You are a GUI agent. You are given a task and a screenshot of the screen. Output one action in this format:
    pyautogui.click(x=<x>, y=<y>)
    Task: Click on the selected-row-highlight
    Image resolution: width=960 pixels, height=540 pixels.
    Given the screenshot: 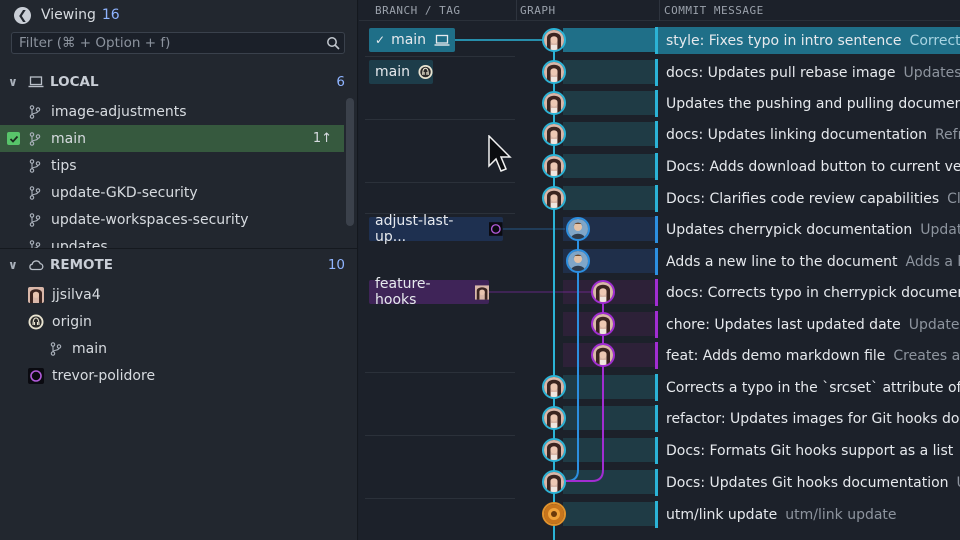 What is the action you would take?
    pyautogui.click(x=609, y=40)
    